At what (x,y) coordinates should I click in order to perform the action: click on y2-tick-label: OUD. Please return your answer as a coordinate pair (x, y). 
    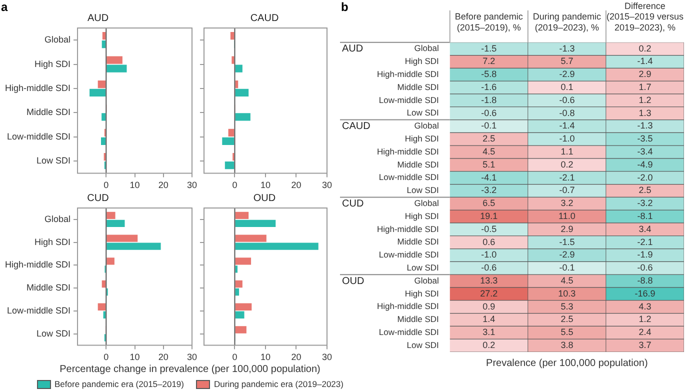
    Looking at the image, I should click on (353, 281).